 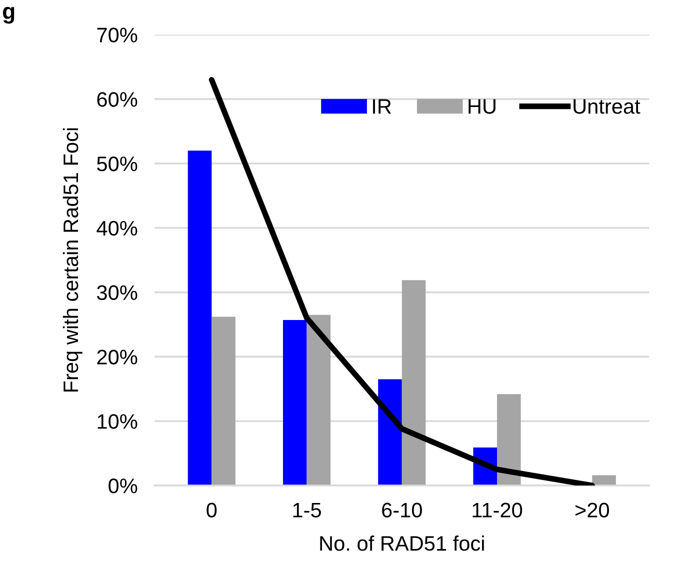 What do you see at coordinates (117, 99) in the screenshot?
I see `y-tick-label: 60%` at bounding box center [117, 99].